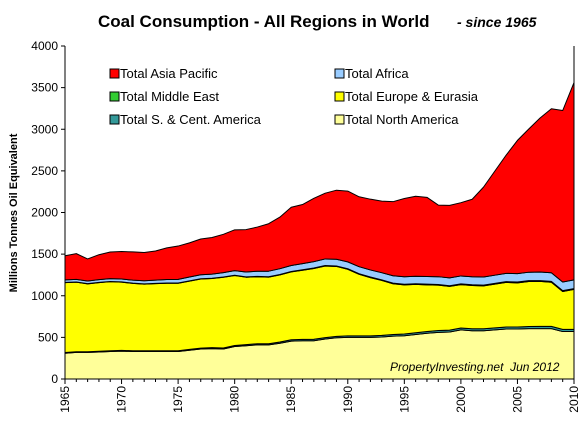 The width and height of the screenshot is (578, 429). What do you see at coordinates (44, 296) in the screenshot?
I see `y-tick-label: 1000` at bounding box center [44, 296].